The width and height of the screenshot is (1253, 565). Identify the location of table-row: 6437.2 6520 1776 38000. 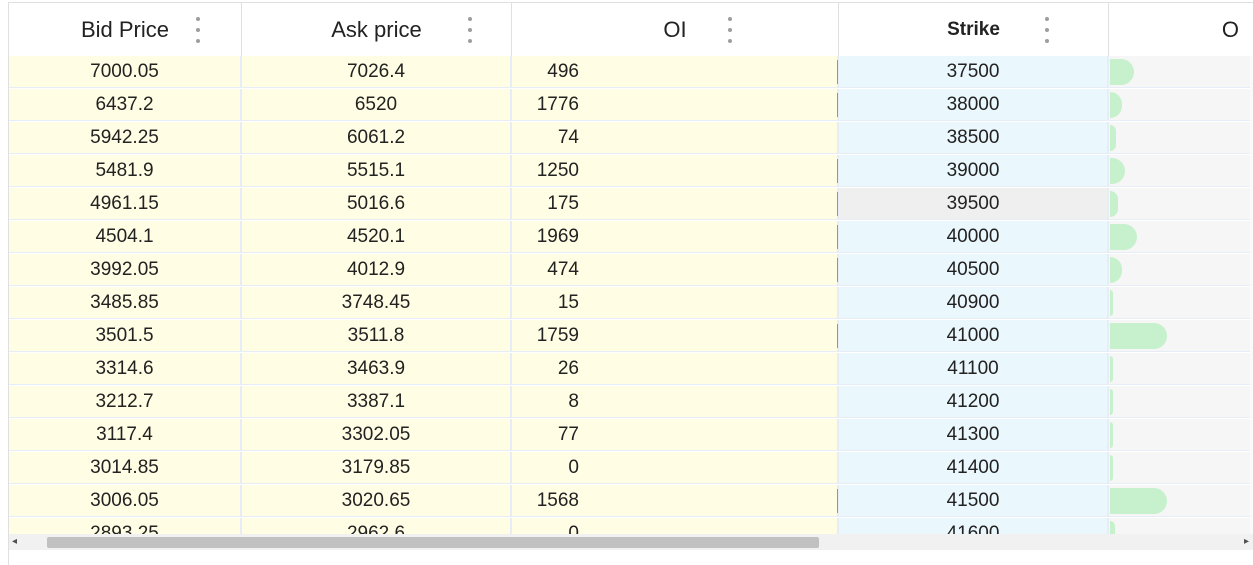
(631, 105).